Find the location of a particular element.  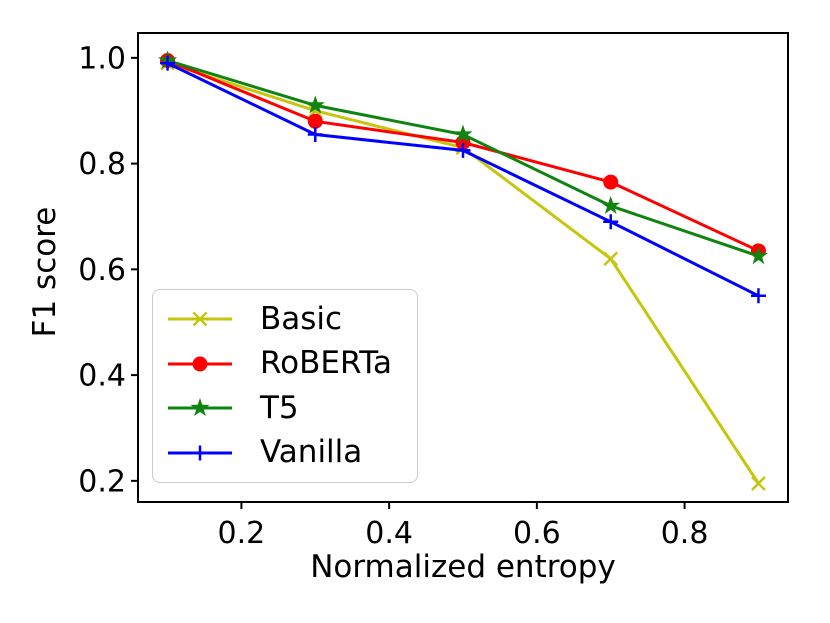

y-tick-label: 0.8 is located at coordinates (102, 164).